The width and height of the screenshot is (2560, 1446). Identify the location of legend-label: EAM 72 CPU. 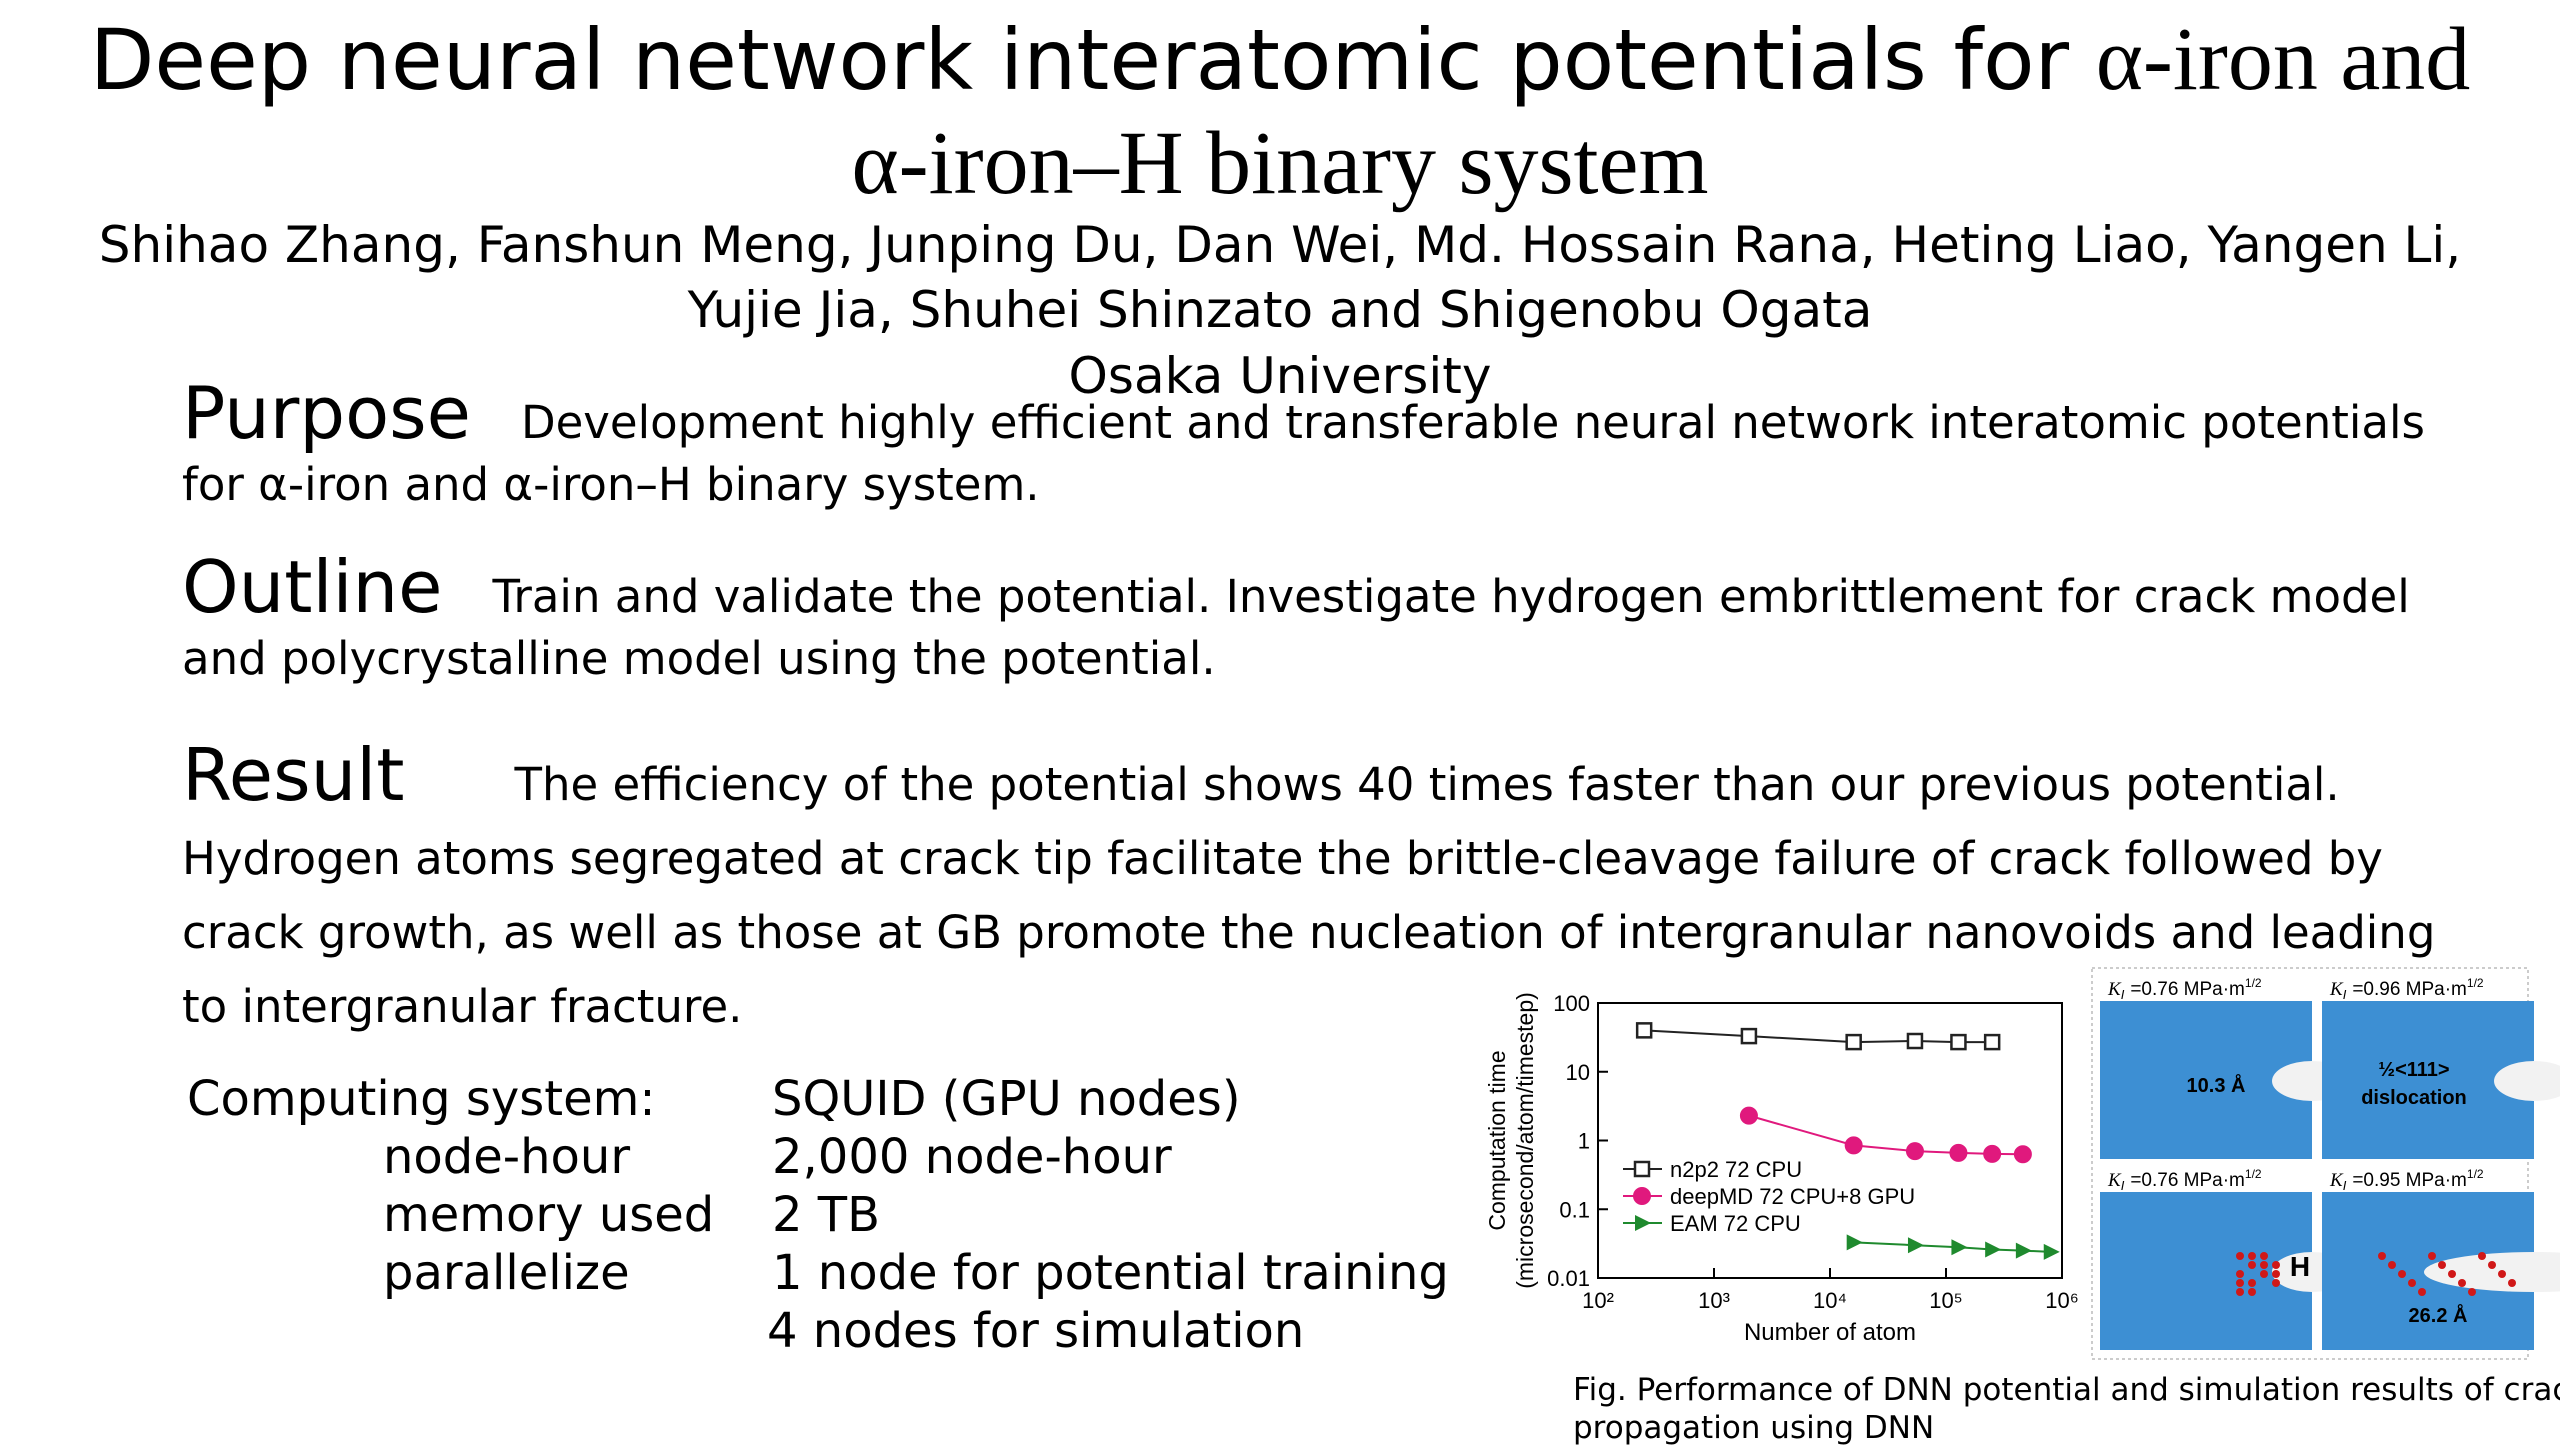
(1735, 1223).